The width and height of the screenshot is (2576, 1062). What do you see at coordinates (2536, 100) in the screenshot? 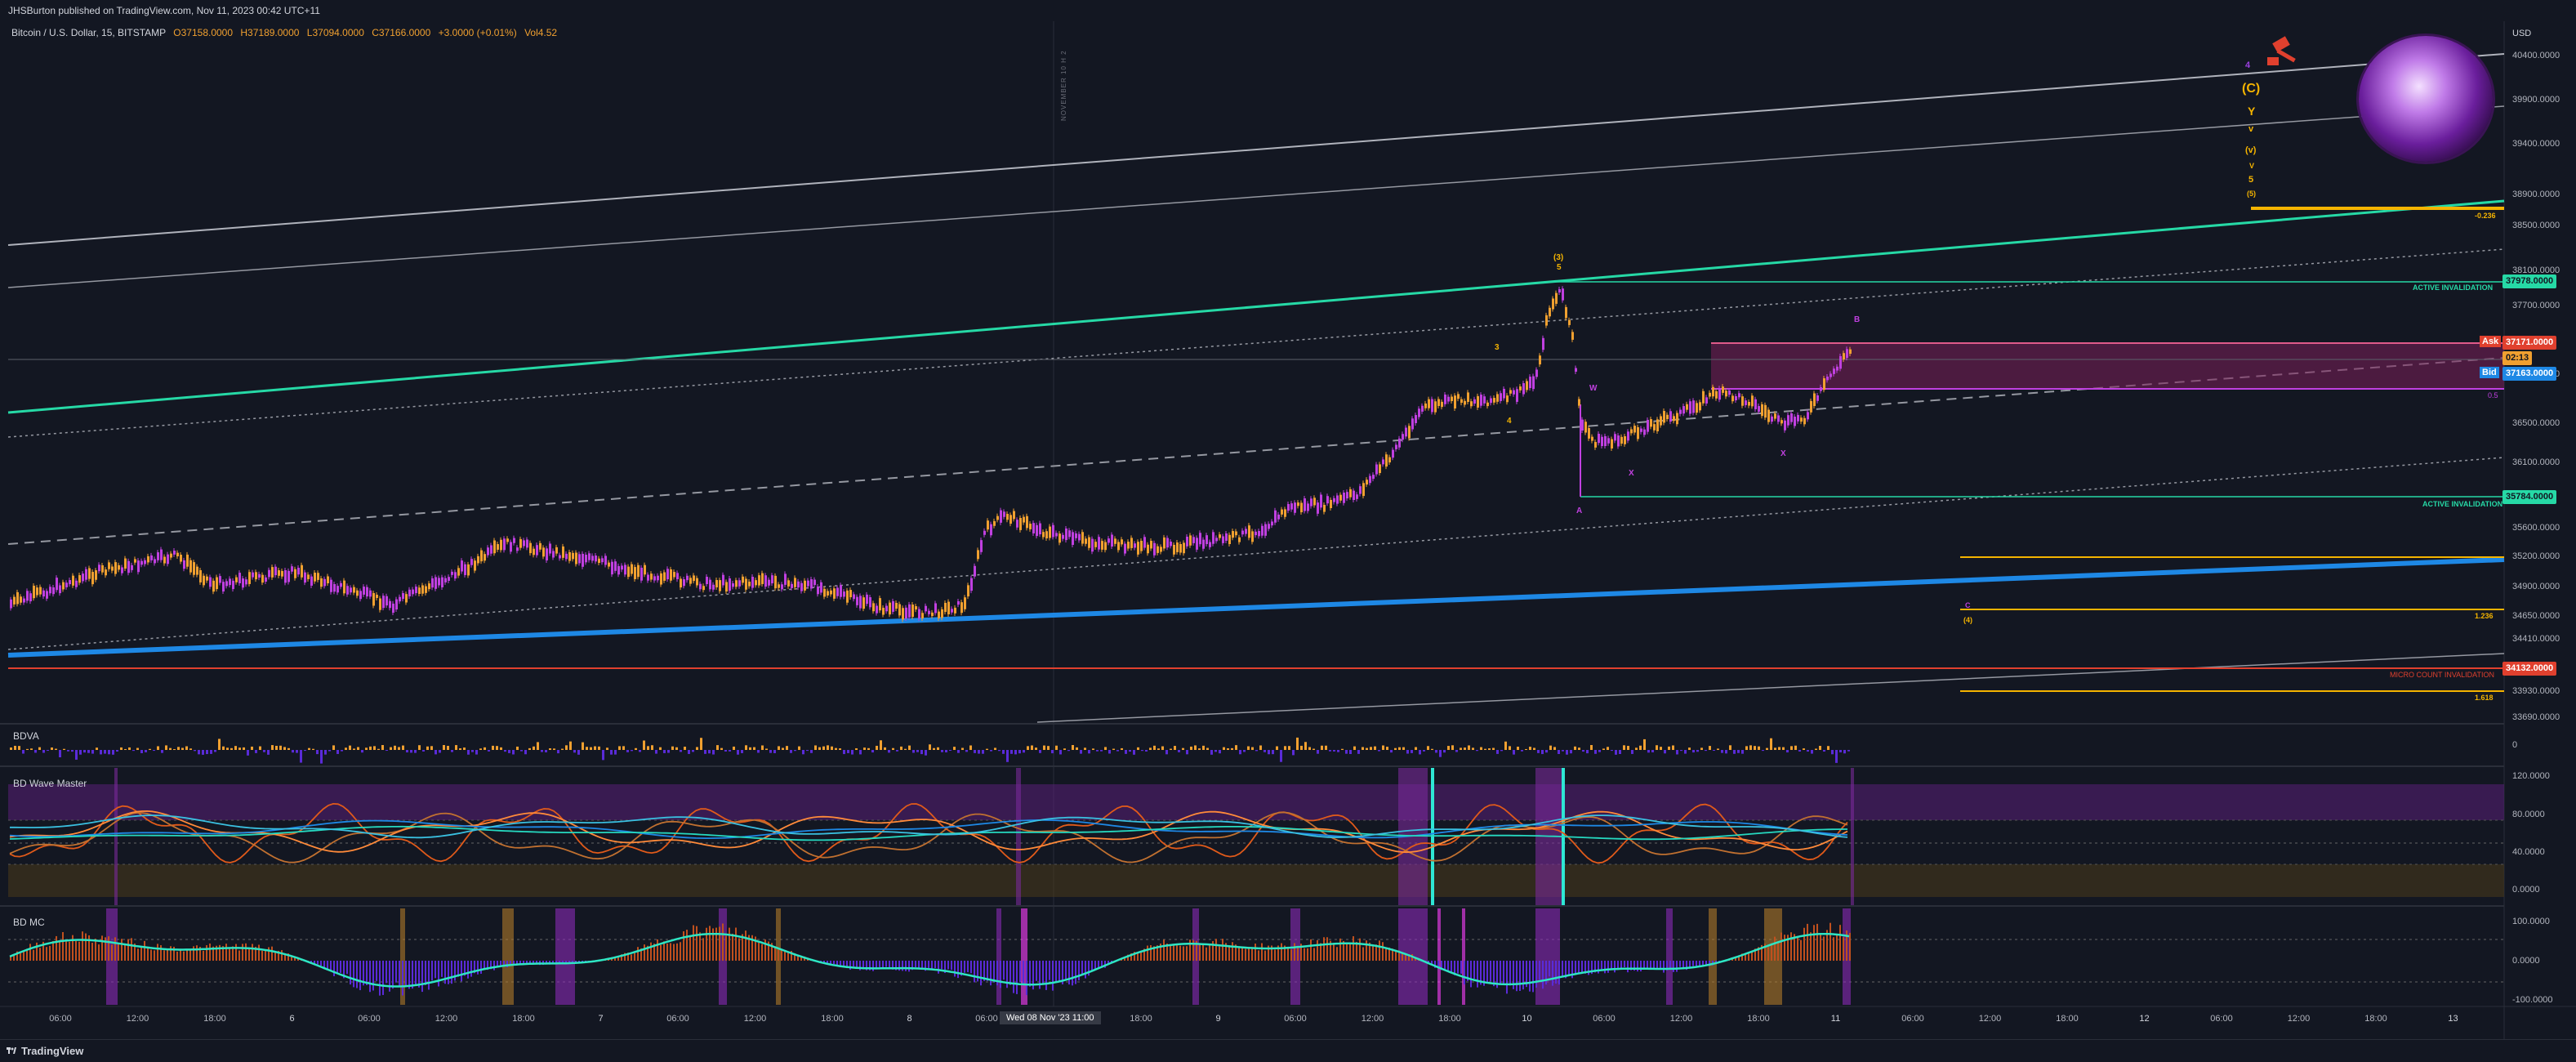
I see `price-tick: 39900.0000` at bounding box center [2536, 100].